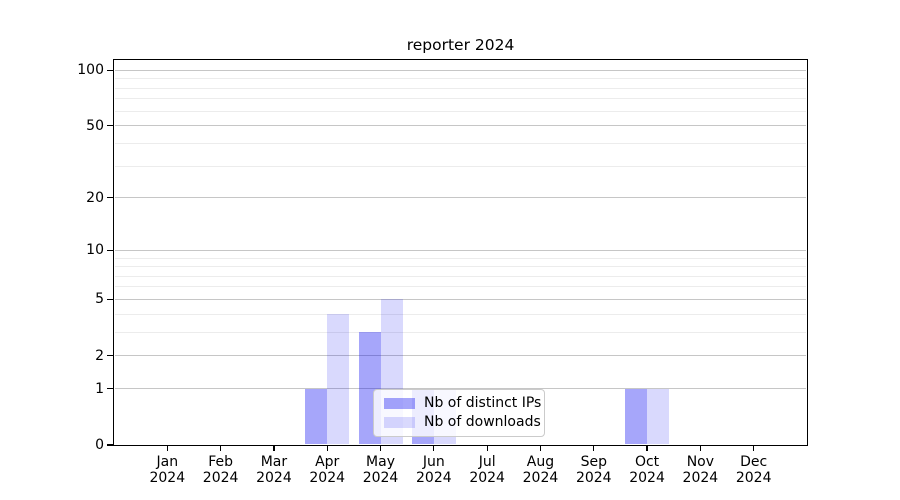 The height and width of the screenshot is (500, 900). Describe the element at coordinates (700, 449) in the screenshot. I see `x-tick-nov` at that location.